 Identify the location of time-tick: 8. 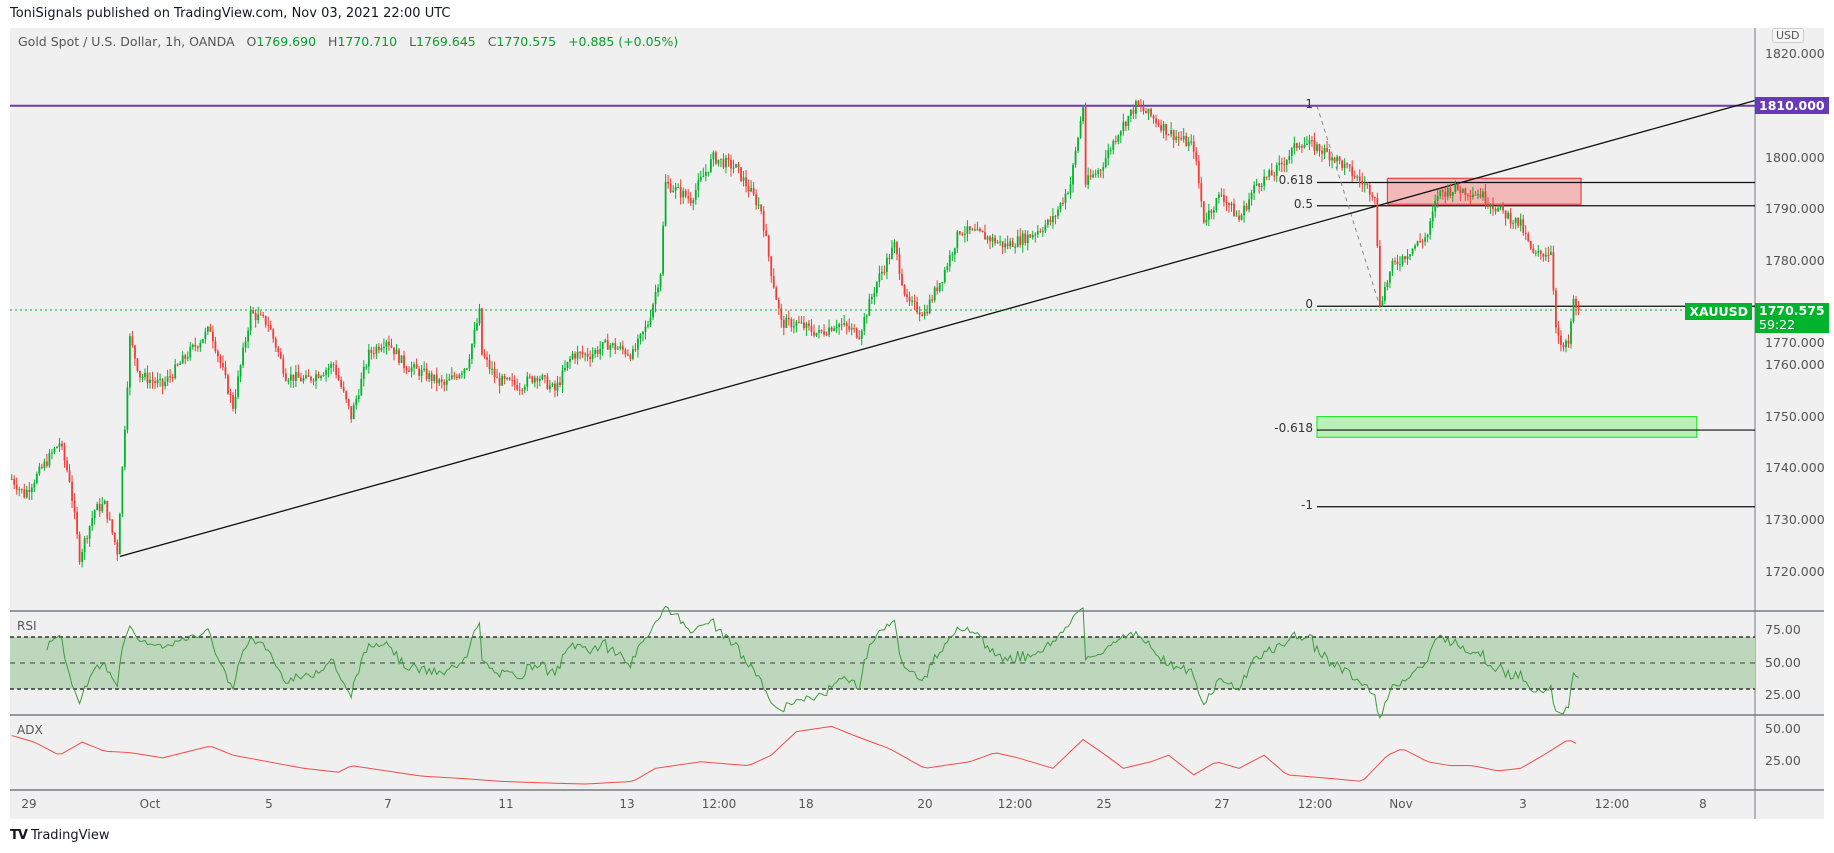
(1703, 804).